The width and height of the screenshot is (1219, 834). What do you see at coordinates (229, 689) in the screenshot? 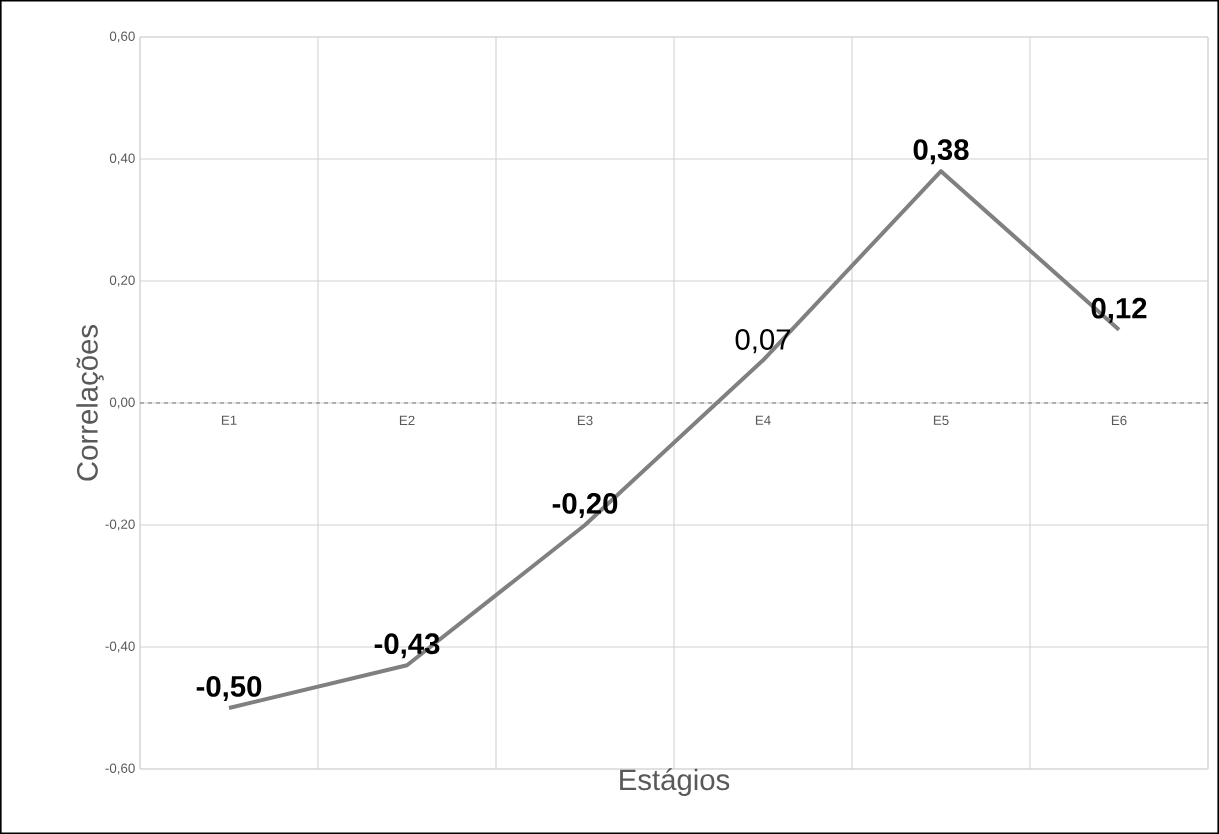
I see `text: -0,50` at bounding box center [229, 689].